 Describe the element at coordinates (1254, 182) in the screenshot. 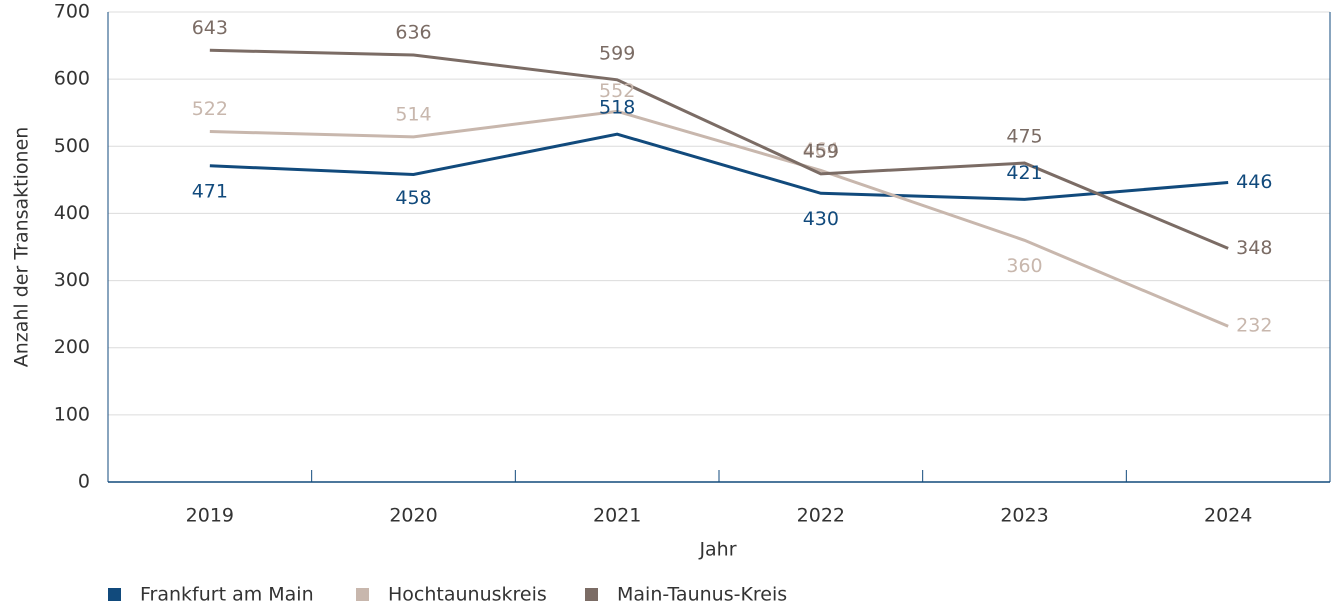

I see `data-label: 446` at that location.